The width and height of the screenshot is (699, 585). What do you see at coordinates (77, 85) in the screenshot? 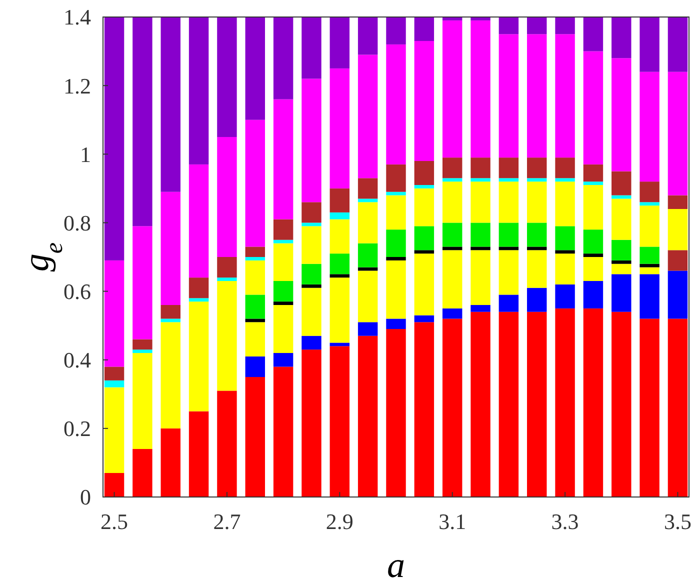
I see `y-tick-label: 1.2` at bounding box center [77, 85].